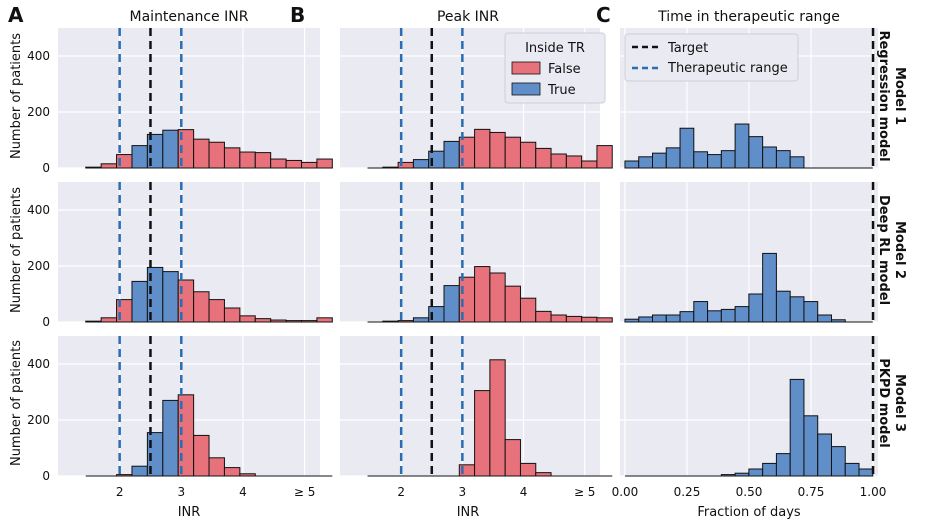 This screenshot has height=523, width=927. Describe the element at coordinates (526, 89) in the screenshot. I see `legend-swatch-true` at that location.